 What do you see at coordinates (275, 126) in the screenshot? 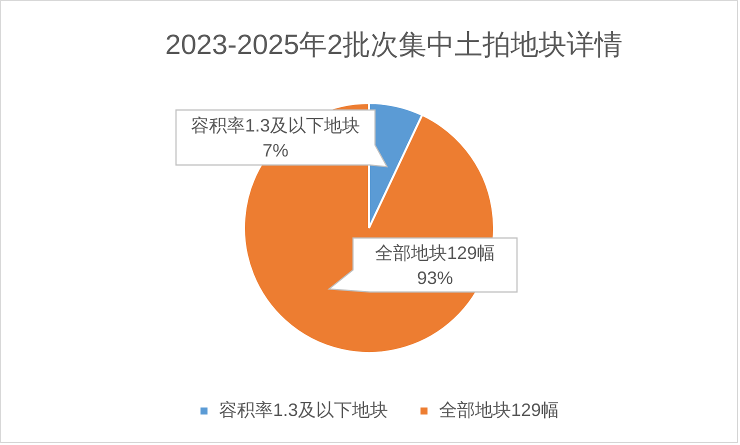
I see `slice-label: 容积率1.3及以下地块` at bounding box center [275, 126].